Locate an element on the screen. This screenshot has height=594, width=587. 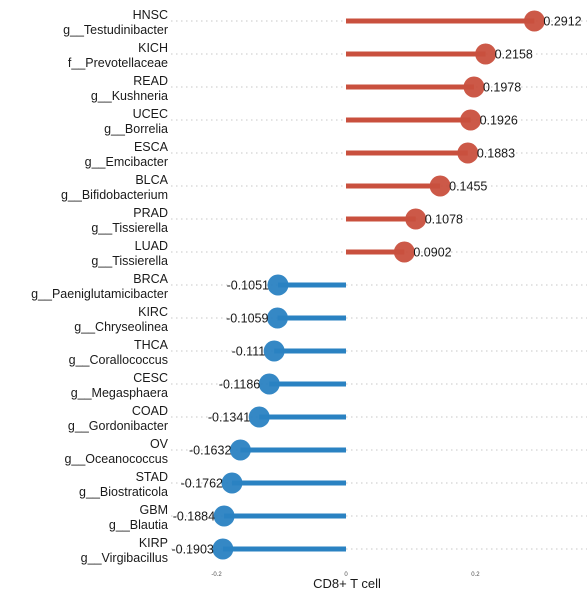
value-label: -0.1341 is located at coordinates (229, 418).